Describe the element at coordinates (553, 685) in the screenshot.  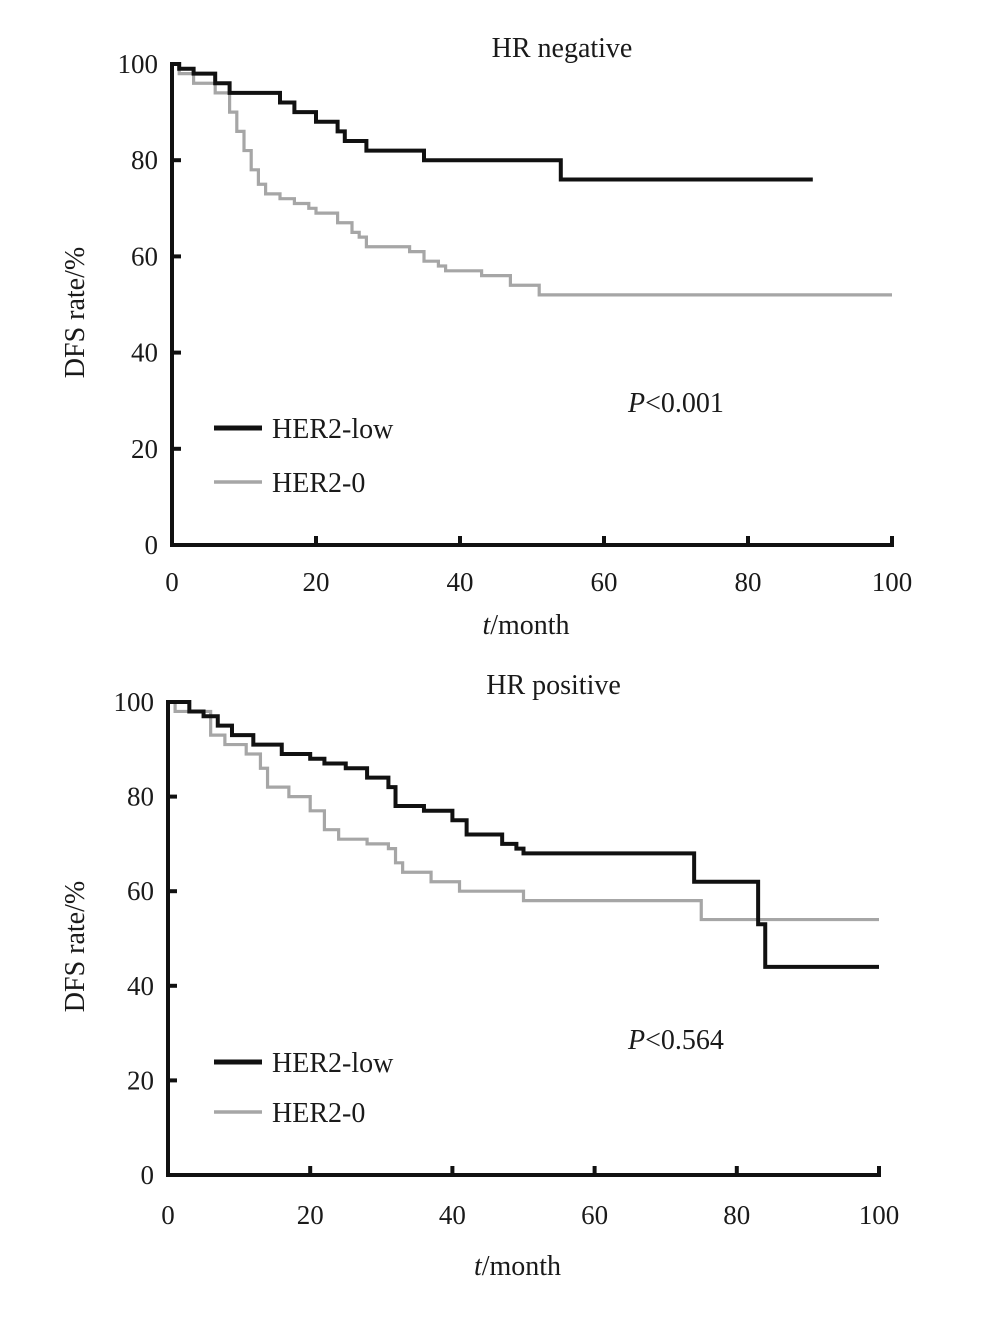
I see `chart-title: HR positive` at that location.